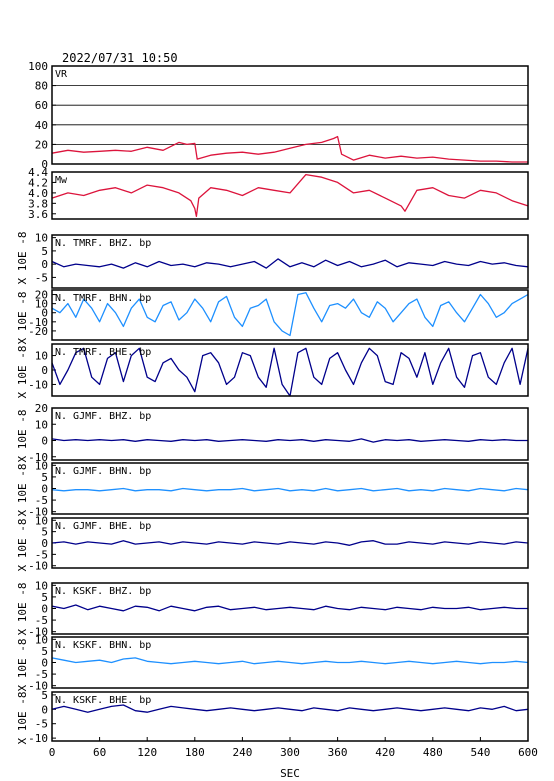 The image size is (554, 781). What do you see at coordinates (38, 214) in the screenshot?
I see `y-tick-label: 3.6` at bounding box center [38, 214].